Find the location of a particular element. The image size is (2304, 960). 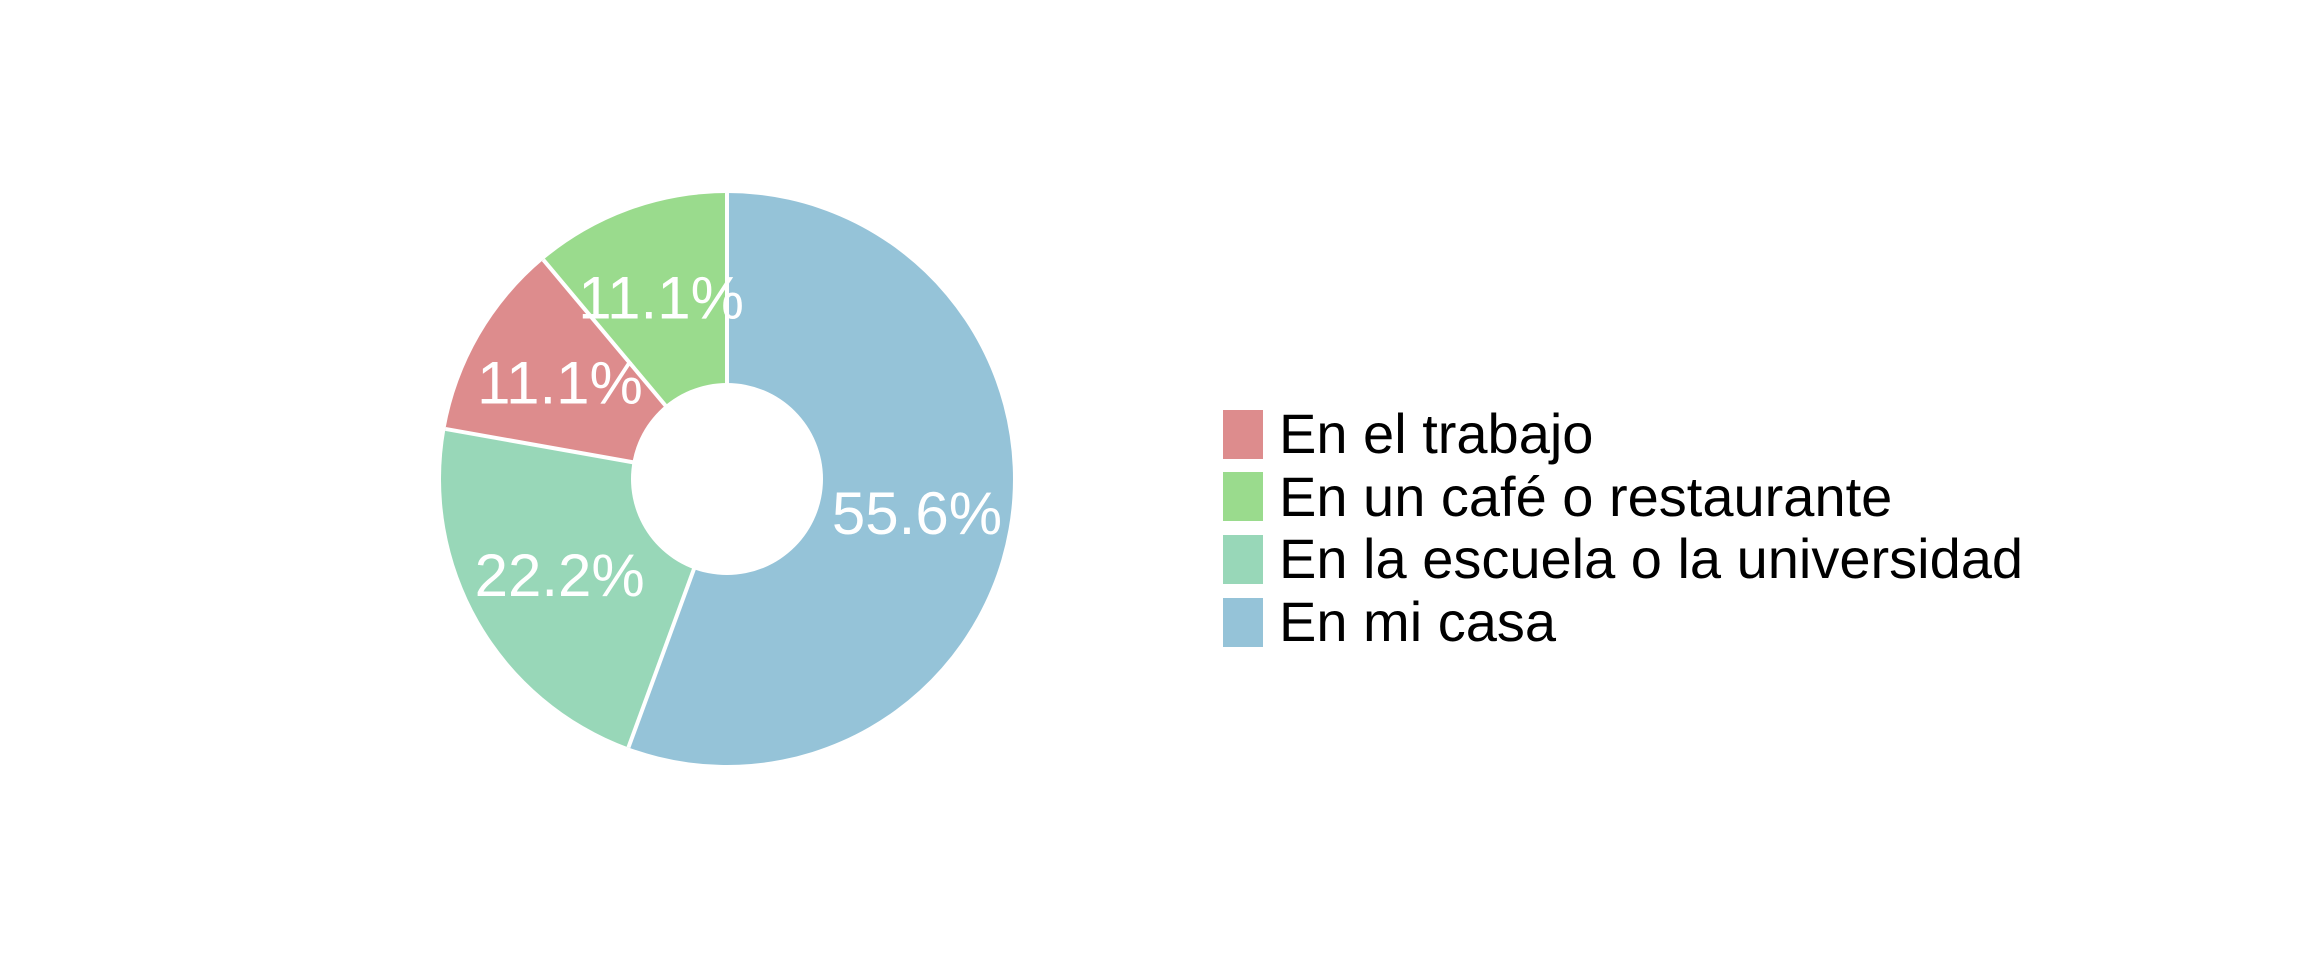

legend-item: En mi casa is located at coordinates (1623, 622).